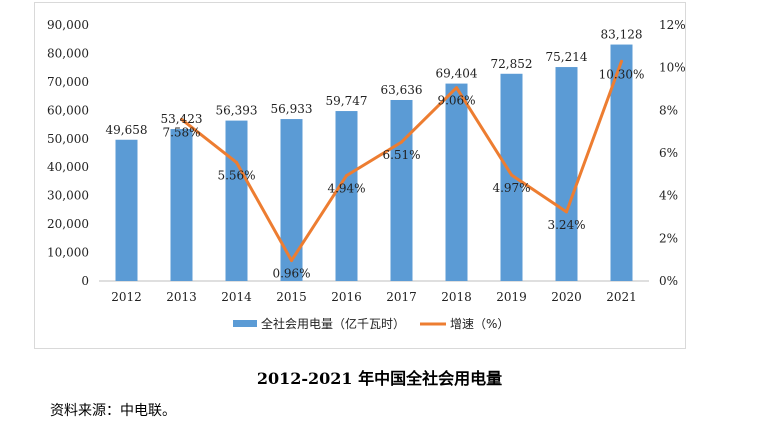  I want to click on bar-data-label: 59,747, so click(347, 101).